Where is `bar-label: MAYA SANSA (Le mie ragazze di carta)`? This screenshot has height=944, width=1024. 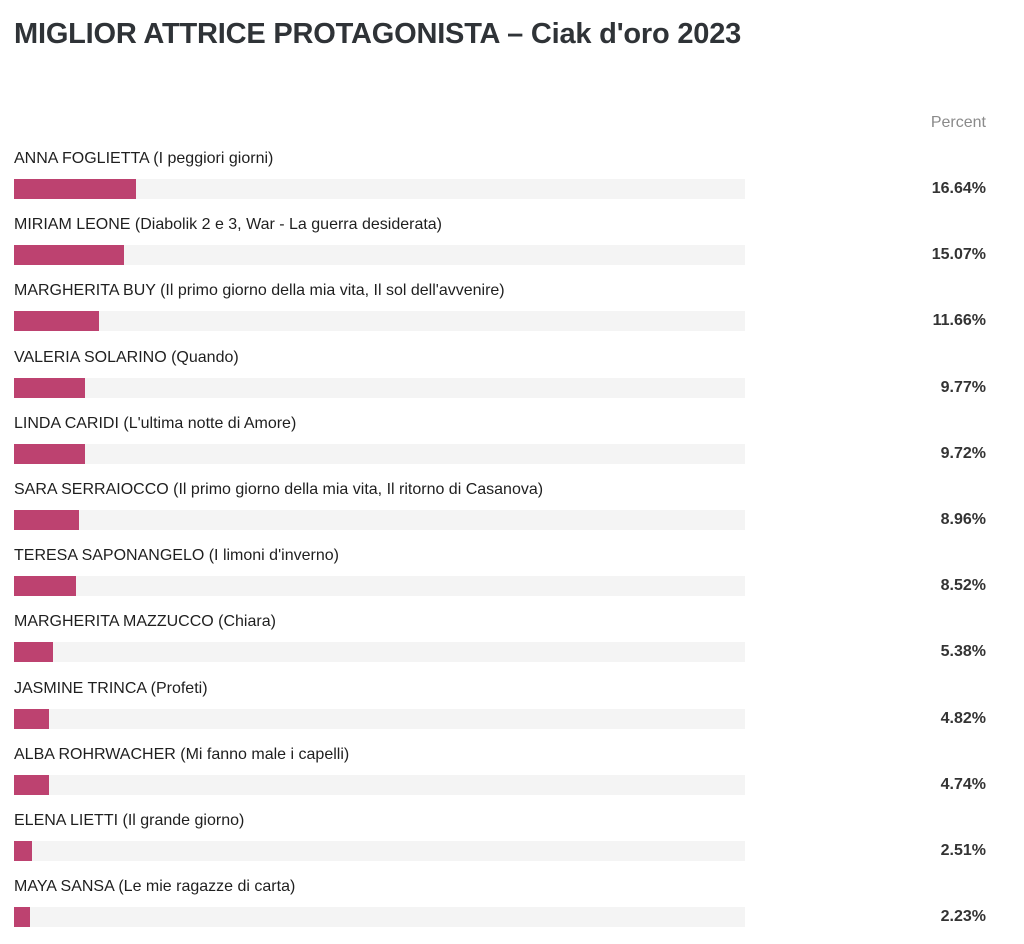 bar-label: MAYA SANSA (Le mie ragazze di carta) is located at coordinates (155, 887).